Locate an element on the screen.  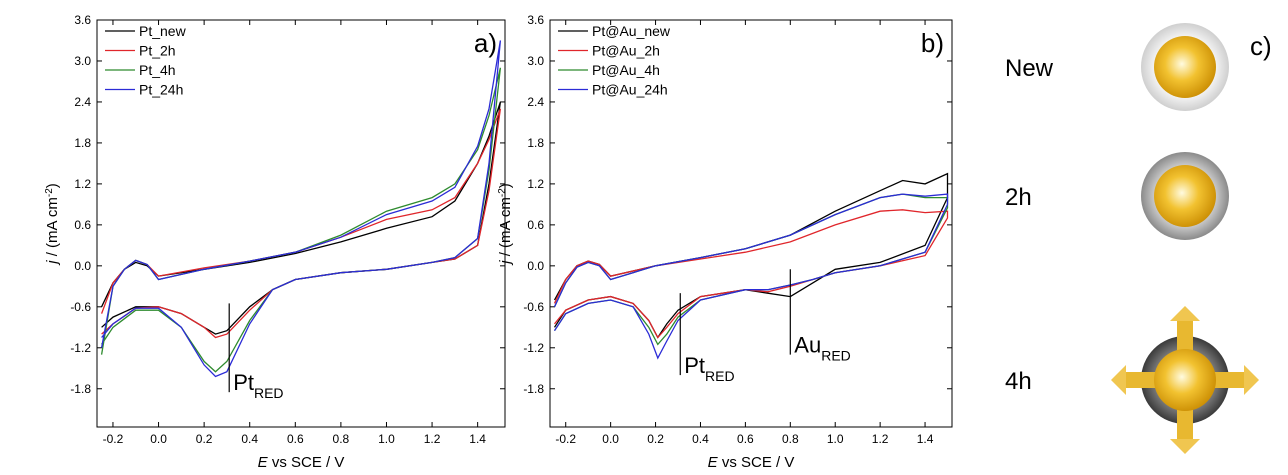
stage-label: 4h is located at coordinates (1018, 381).